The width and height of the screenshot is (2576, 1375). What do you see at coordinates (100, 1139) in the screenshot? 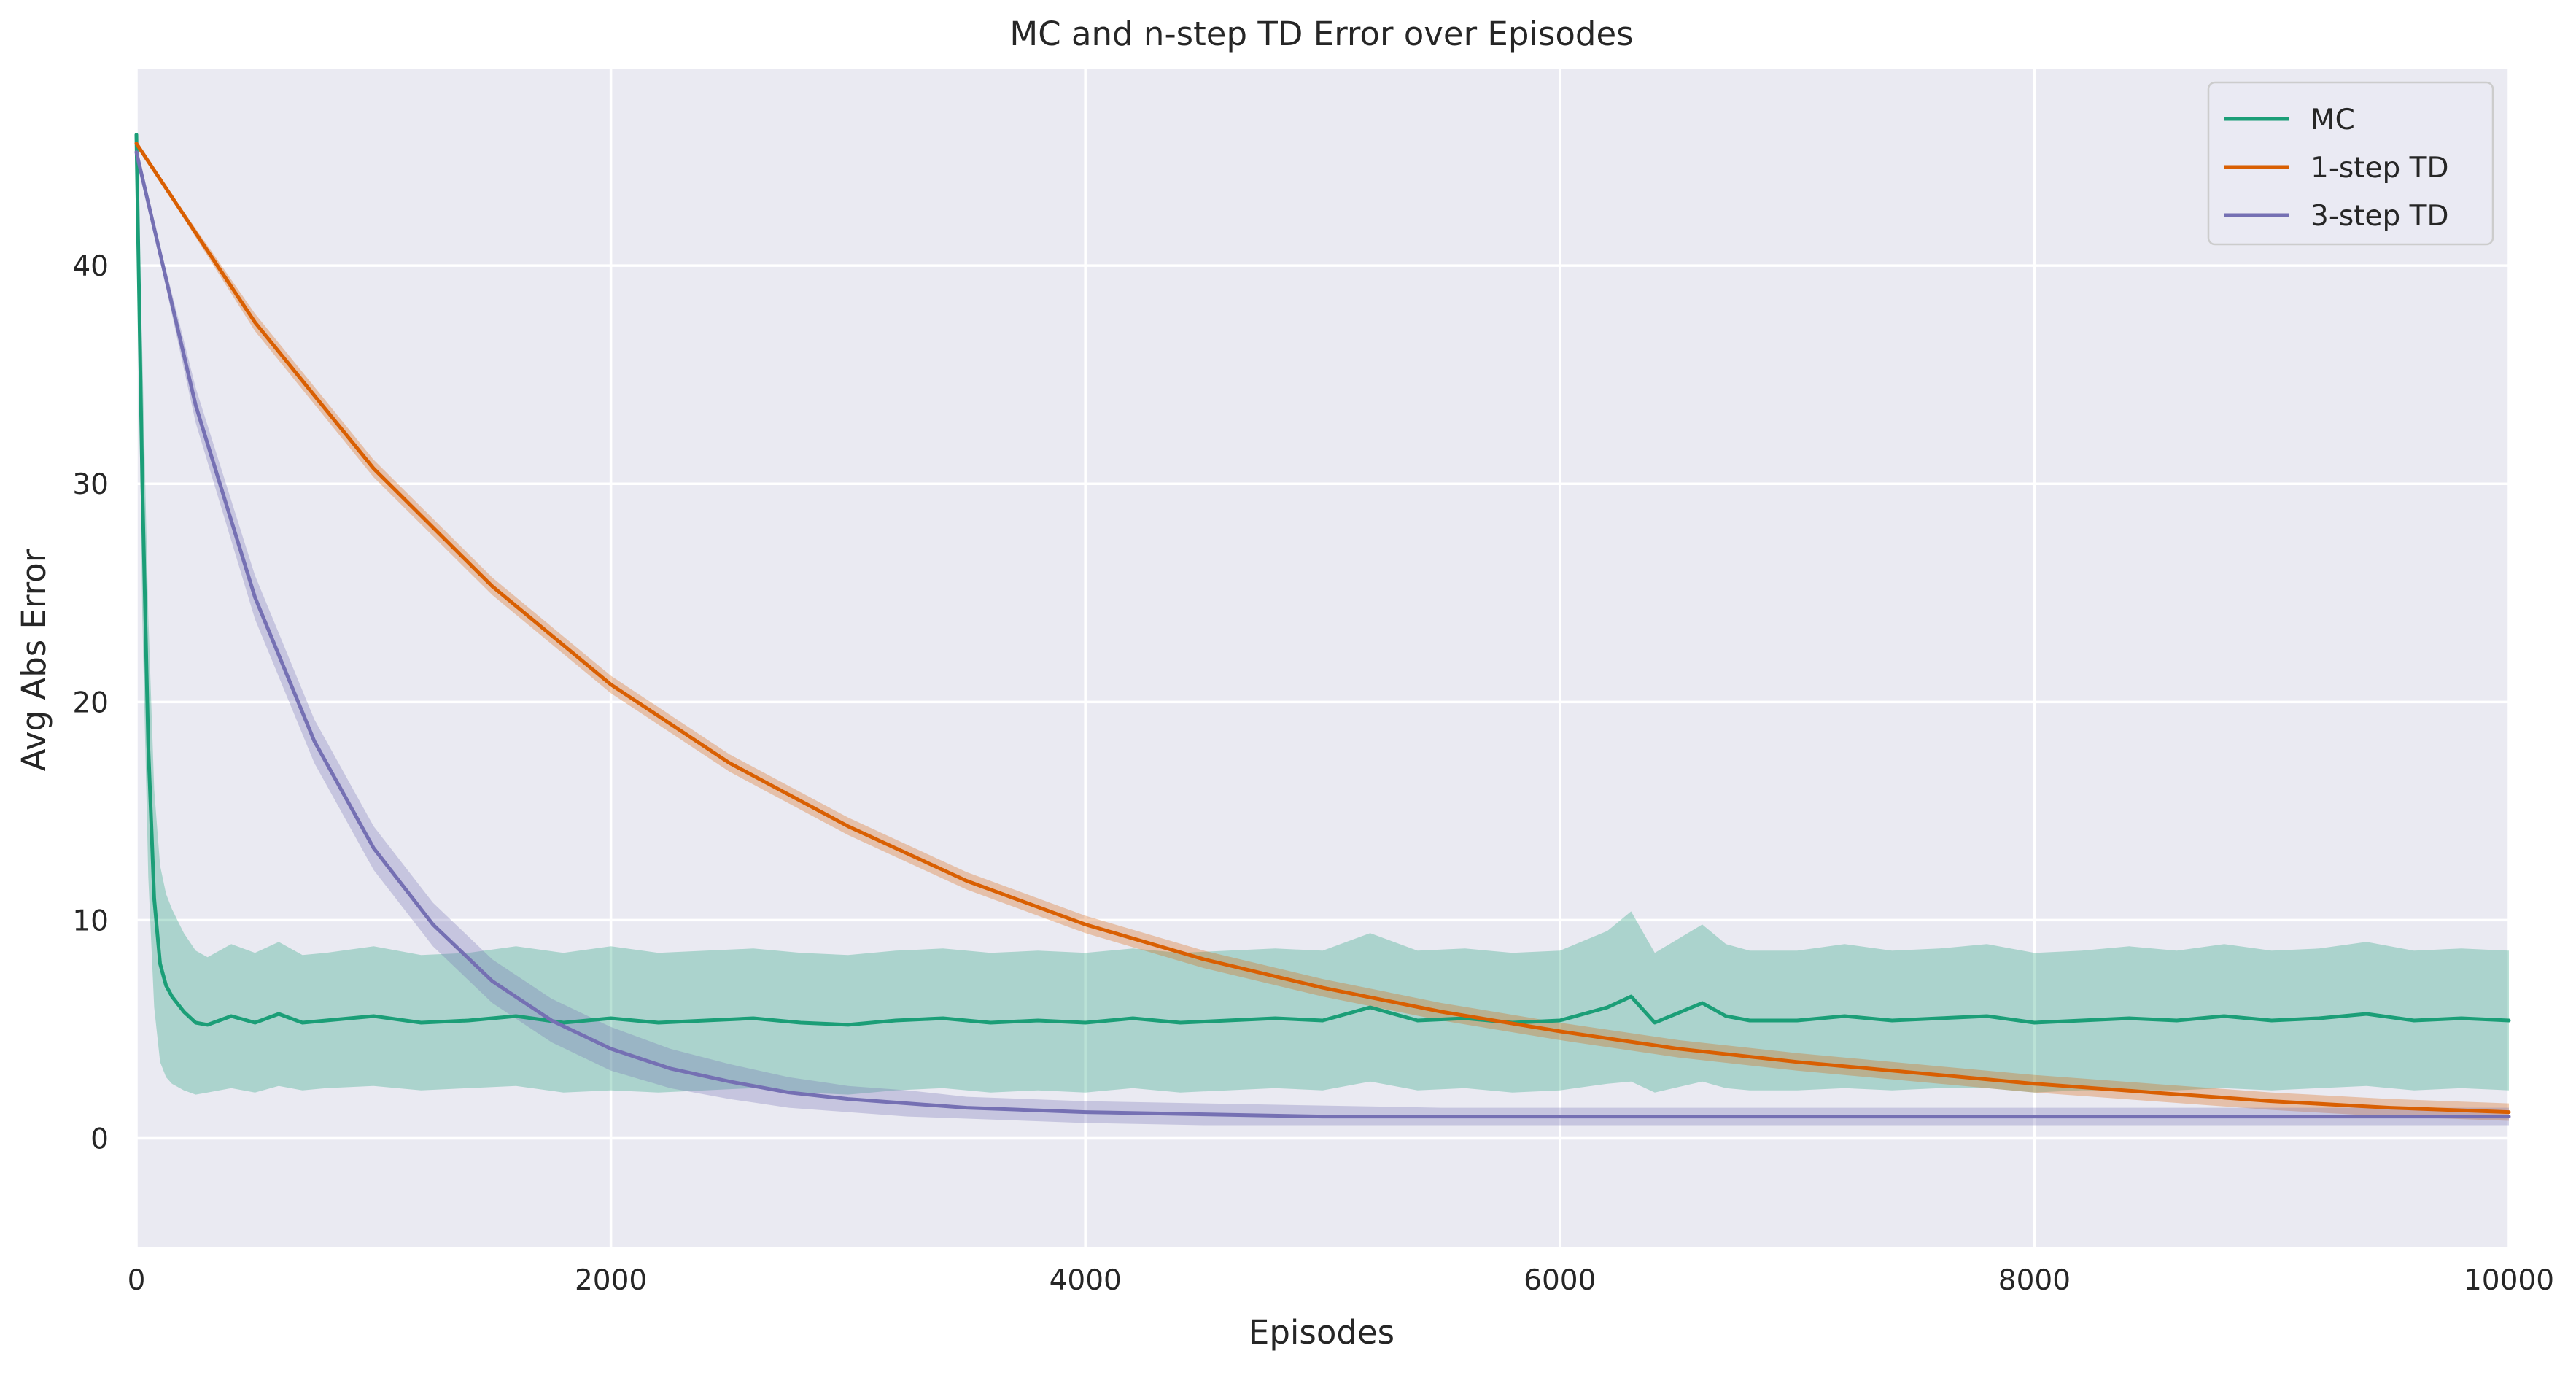
I see `y-tick-label: 0` at bounding box center [100, 1139].